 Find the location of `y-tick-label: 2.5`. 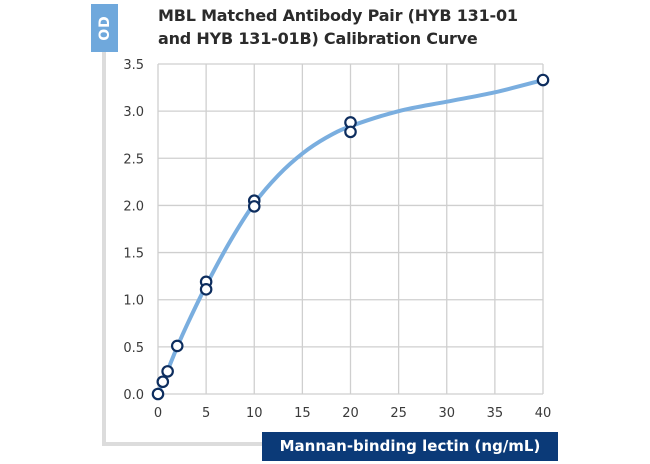

y-tick-label: 2.5 is located at coordinates (133, 159).